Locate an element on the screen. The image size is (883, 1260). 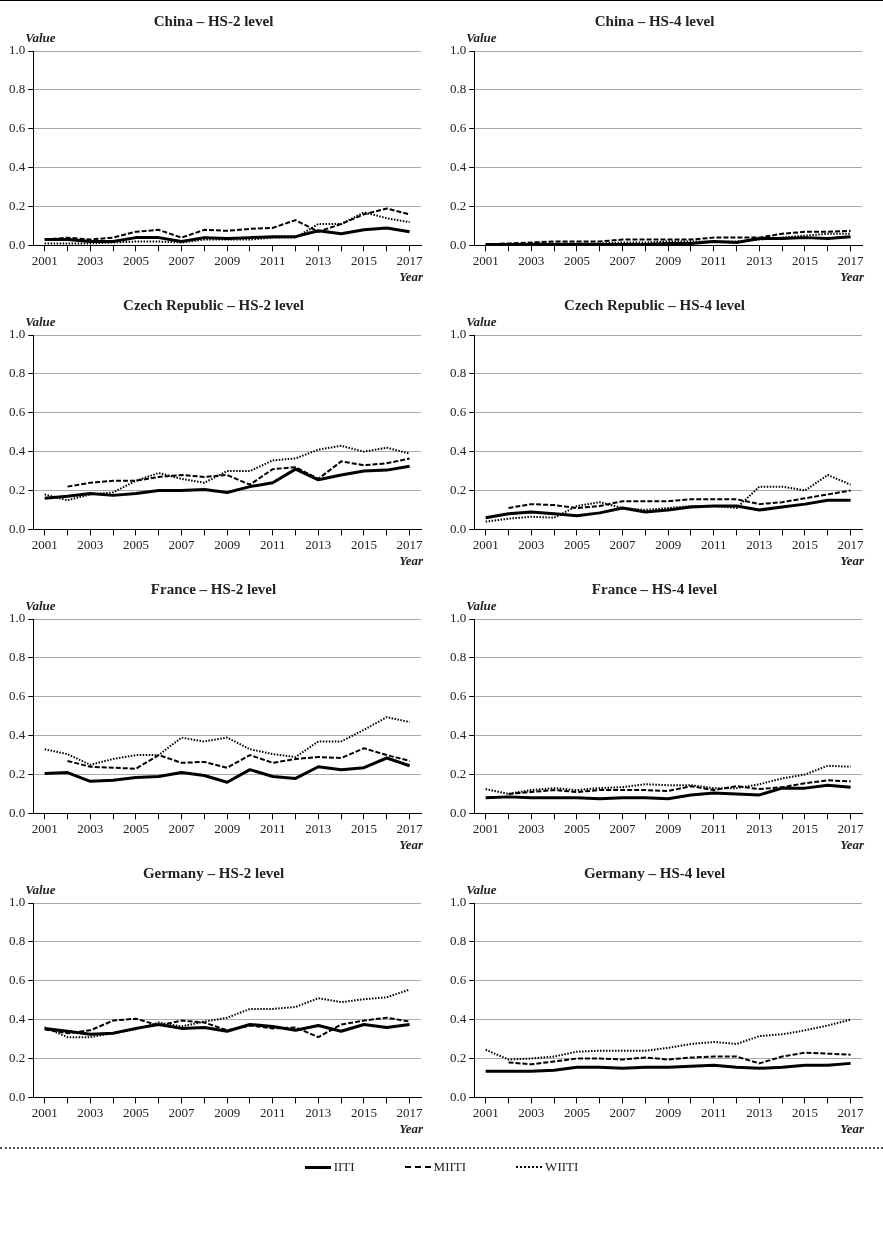
chart-title: Germany – HS-4 level is located at coordinates (654, 872).